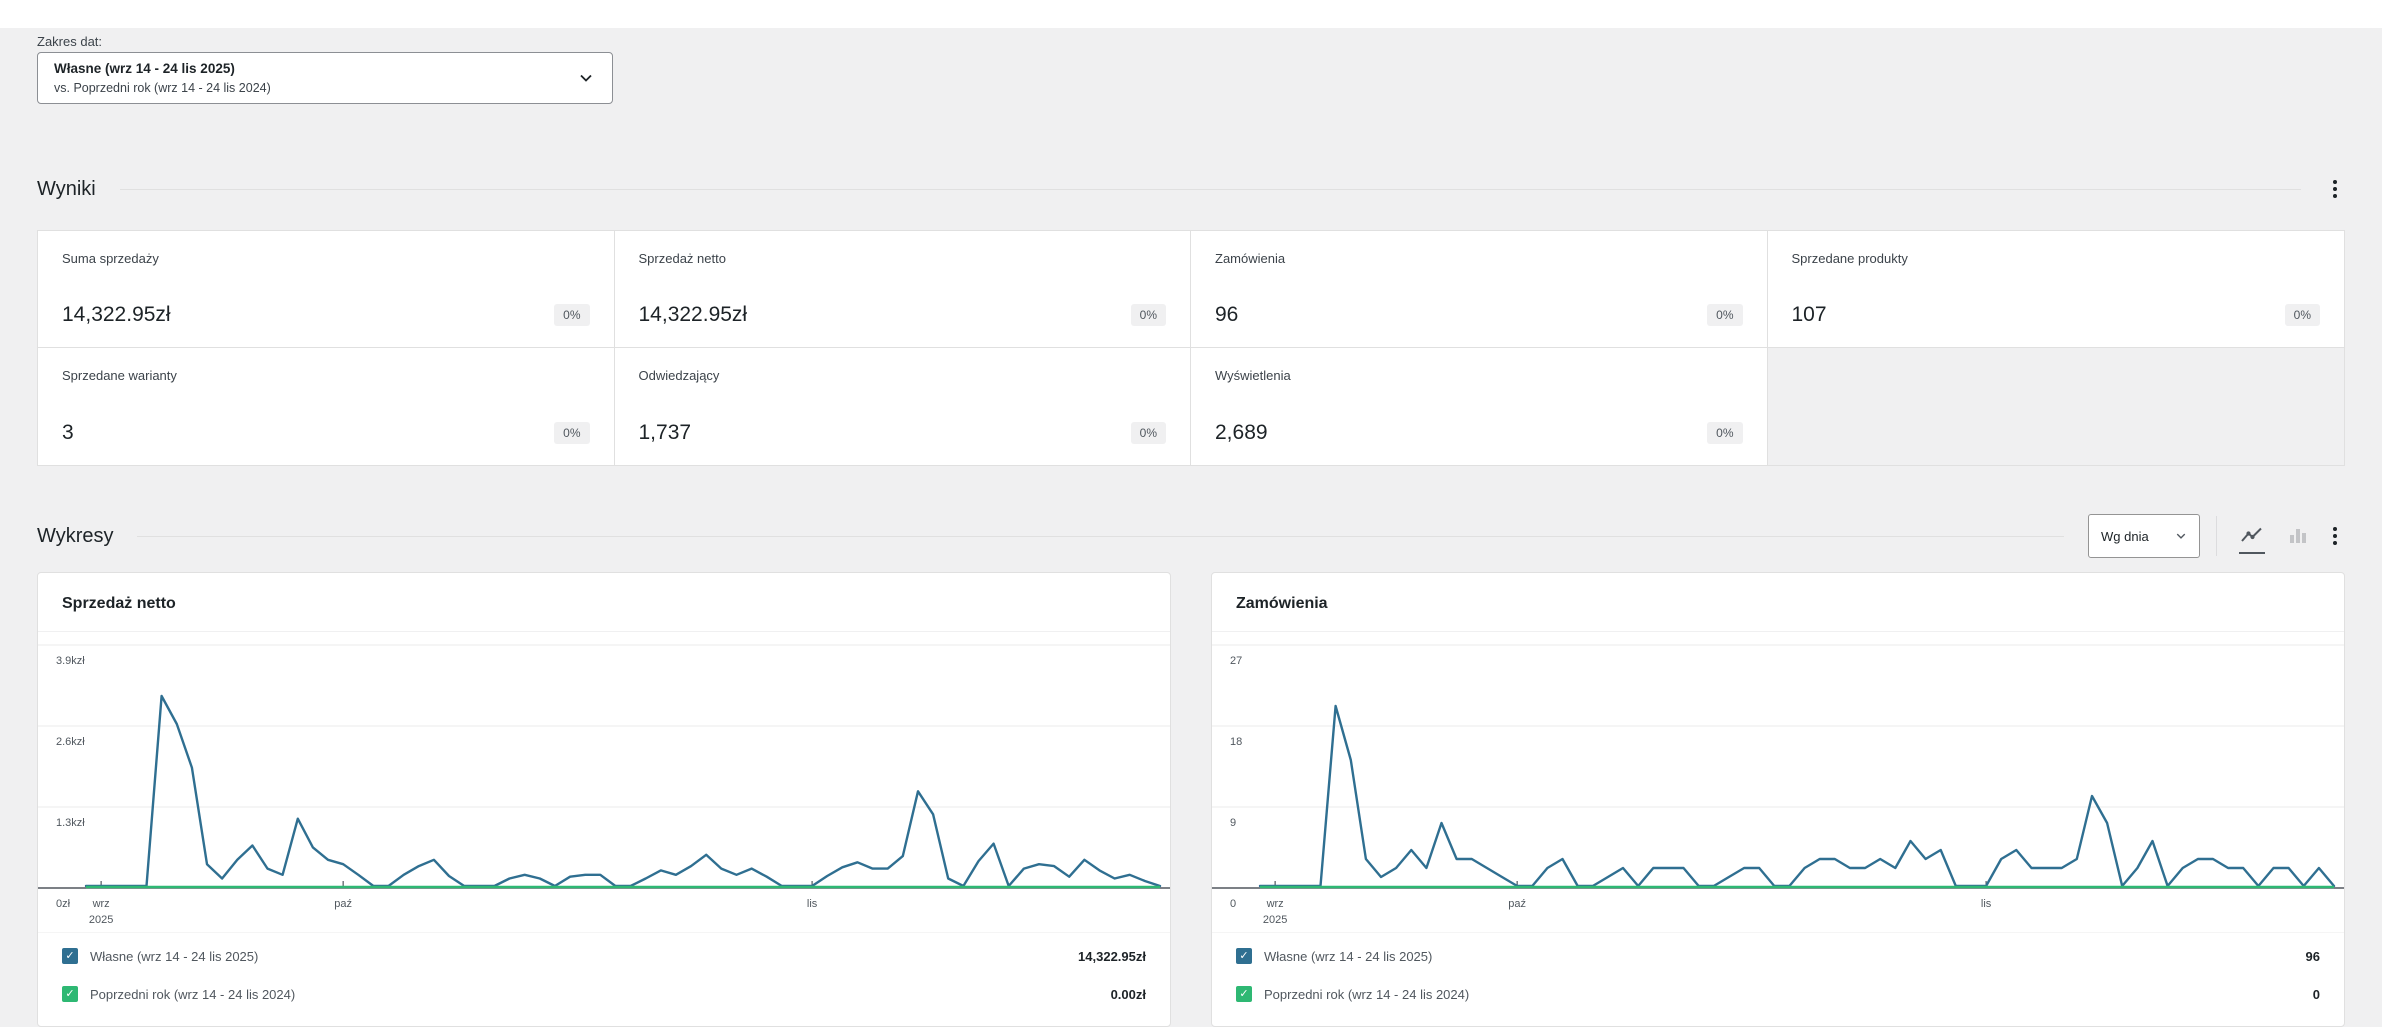 The image size is (2382, 1027). Describe the element at coordinates (1778, 602) in the screenshot. I see `chart-title: Zamówienia` at that location.